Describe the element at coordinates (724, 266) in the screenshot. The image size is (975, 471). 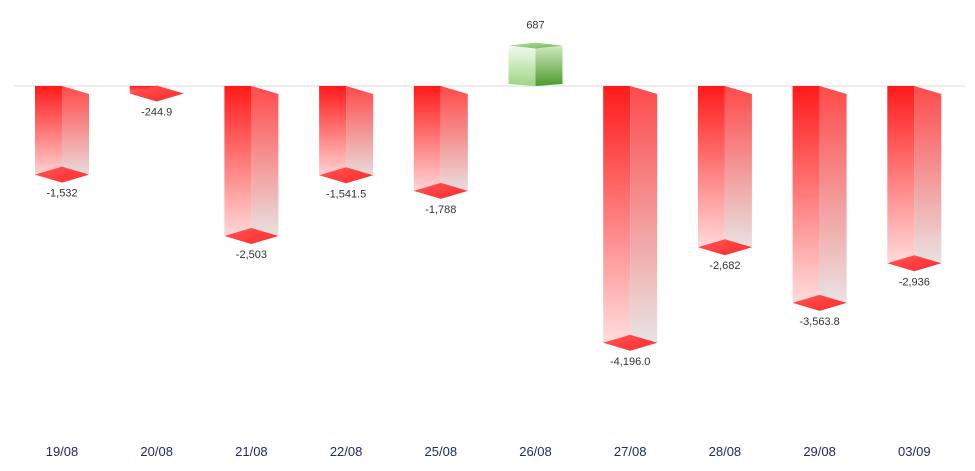
I see `bar-value-label: -2,682` at that location.